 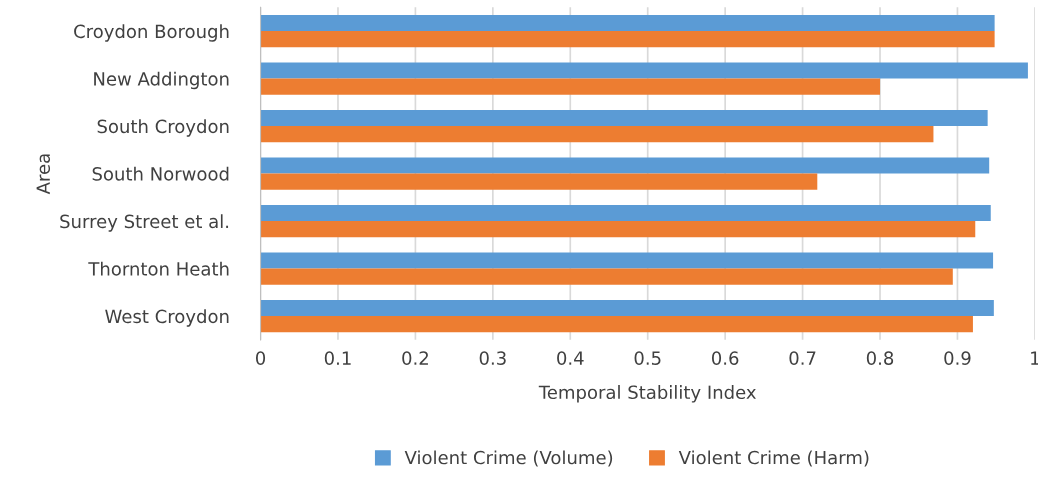 What do you see at coordinates (43, 174) in the screenshot?
I see `y-axis-title: Area` at bounding box center [43, 174].